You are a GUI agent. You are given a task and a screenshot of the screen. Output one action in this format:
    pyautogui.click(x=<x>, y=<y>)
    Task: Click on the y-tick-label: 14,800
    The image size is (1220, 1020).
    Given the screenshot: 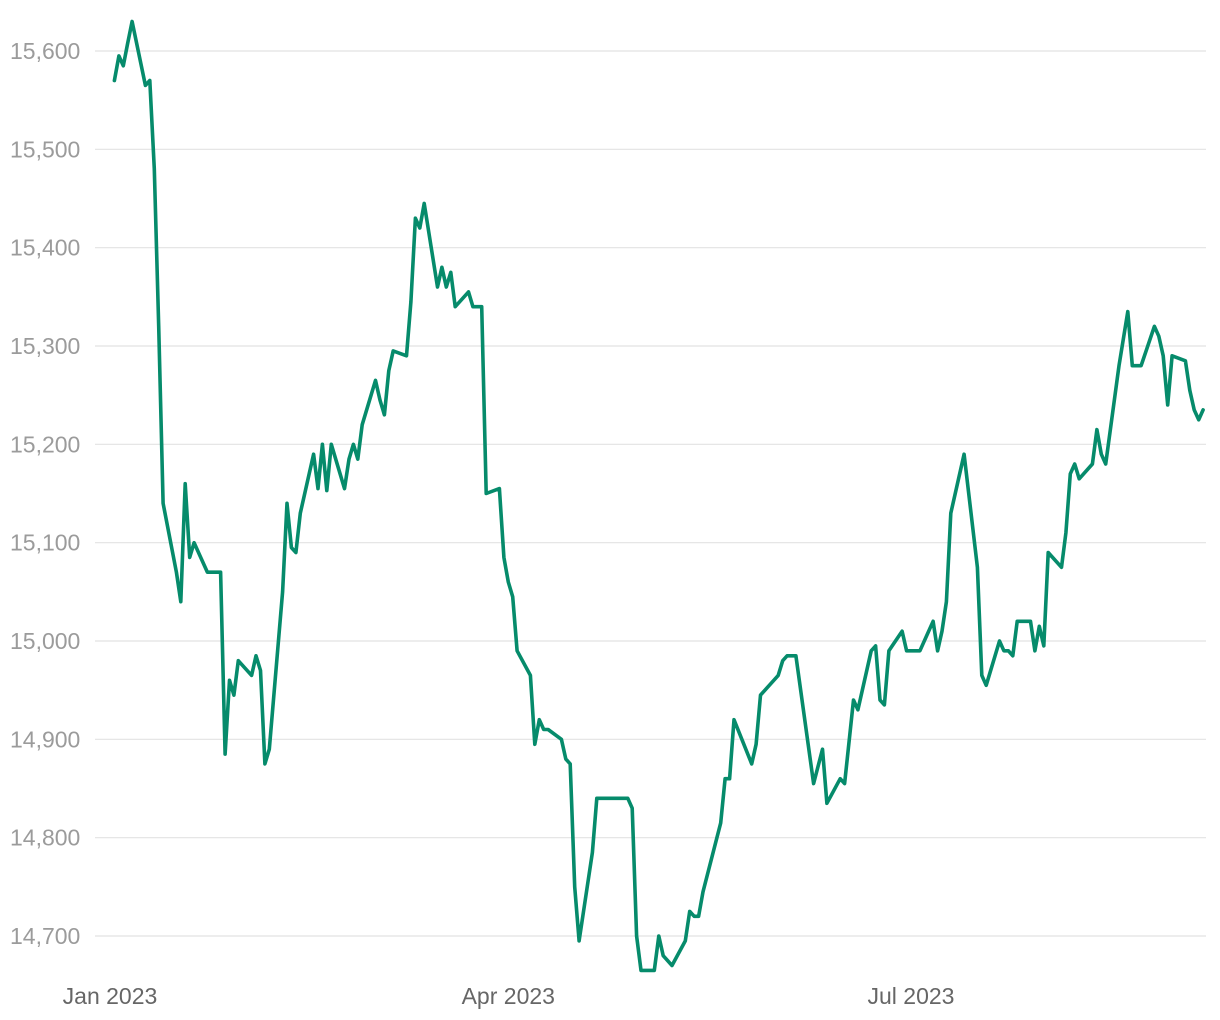 What is the action you would take?
    pyautogui.click(x=45, y=838)
    